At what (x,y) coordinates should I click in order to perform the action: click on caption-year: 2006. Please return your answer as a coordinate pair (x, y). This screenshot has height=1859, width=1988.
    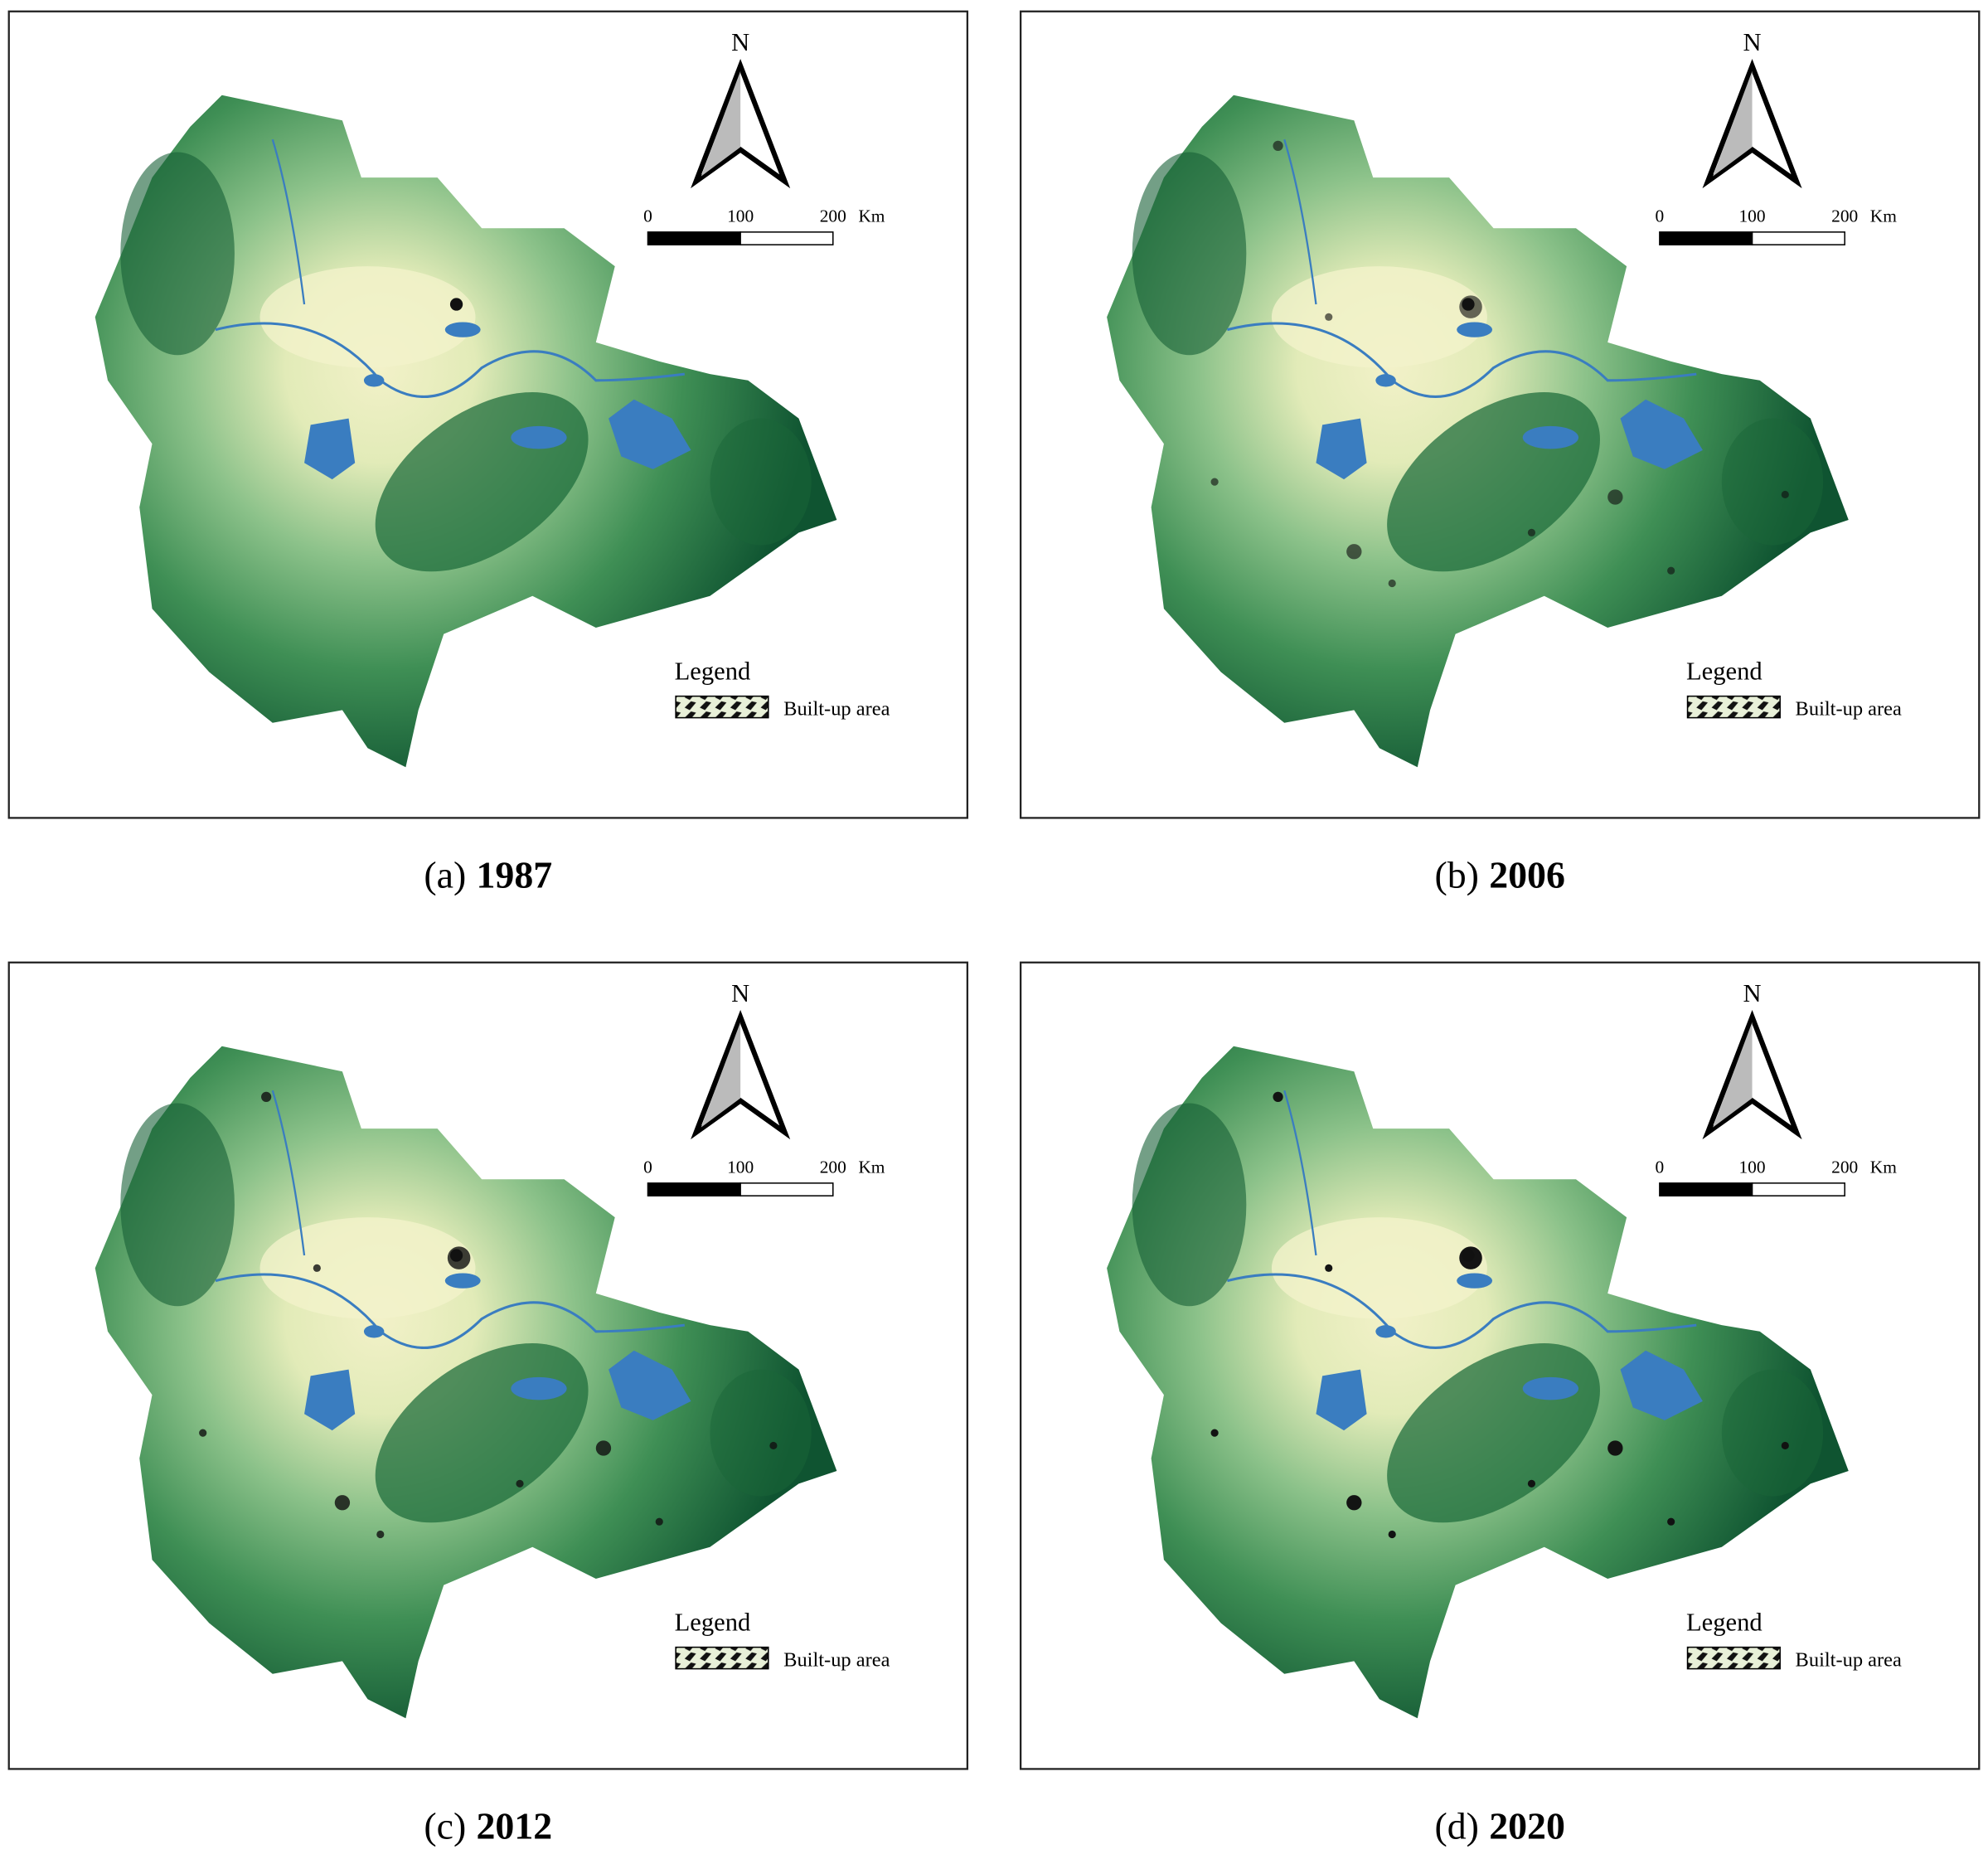
    Looking at the image, I should click on (1527, 875).